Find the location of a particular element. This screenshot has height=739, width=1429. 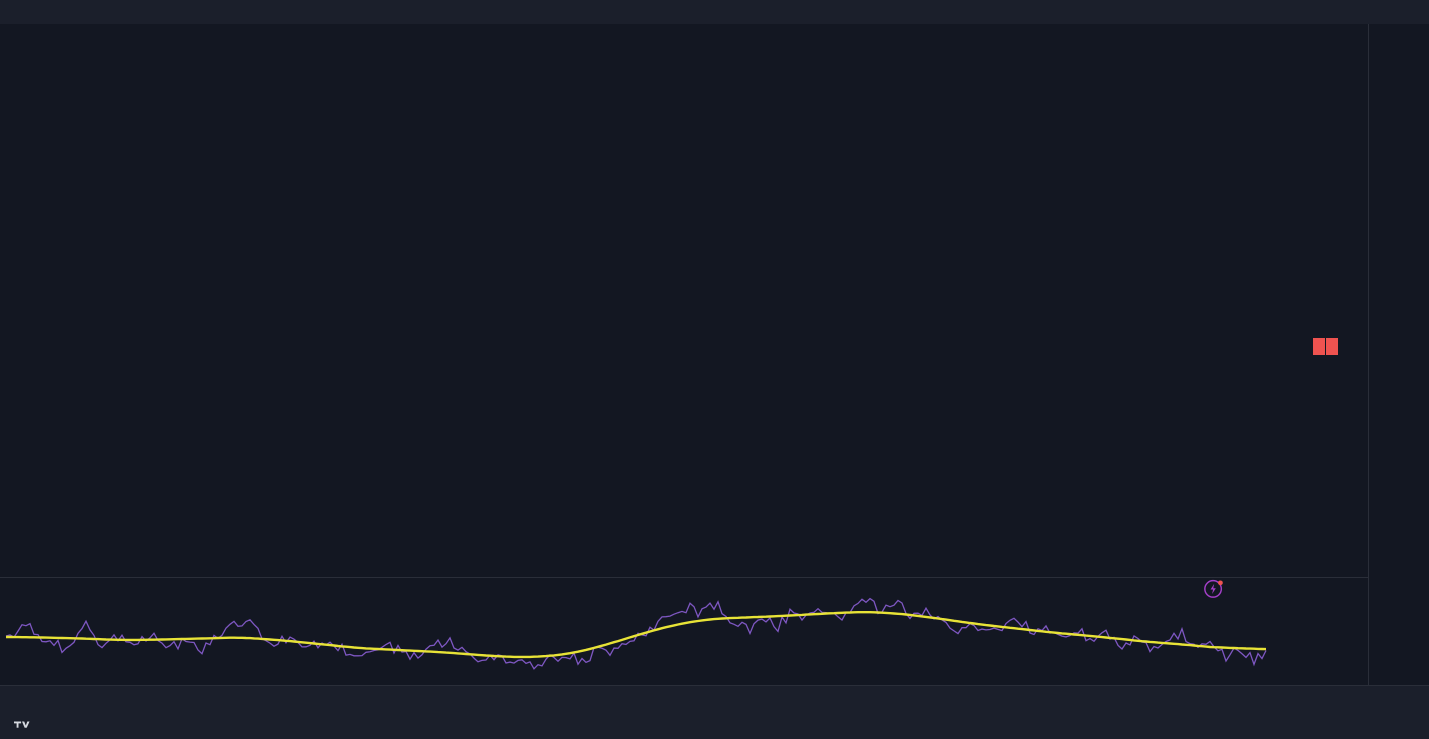

rsi-pane is located at coordinates (684, 631).